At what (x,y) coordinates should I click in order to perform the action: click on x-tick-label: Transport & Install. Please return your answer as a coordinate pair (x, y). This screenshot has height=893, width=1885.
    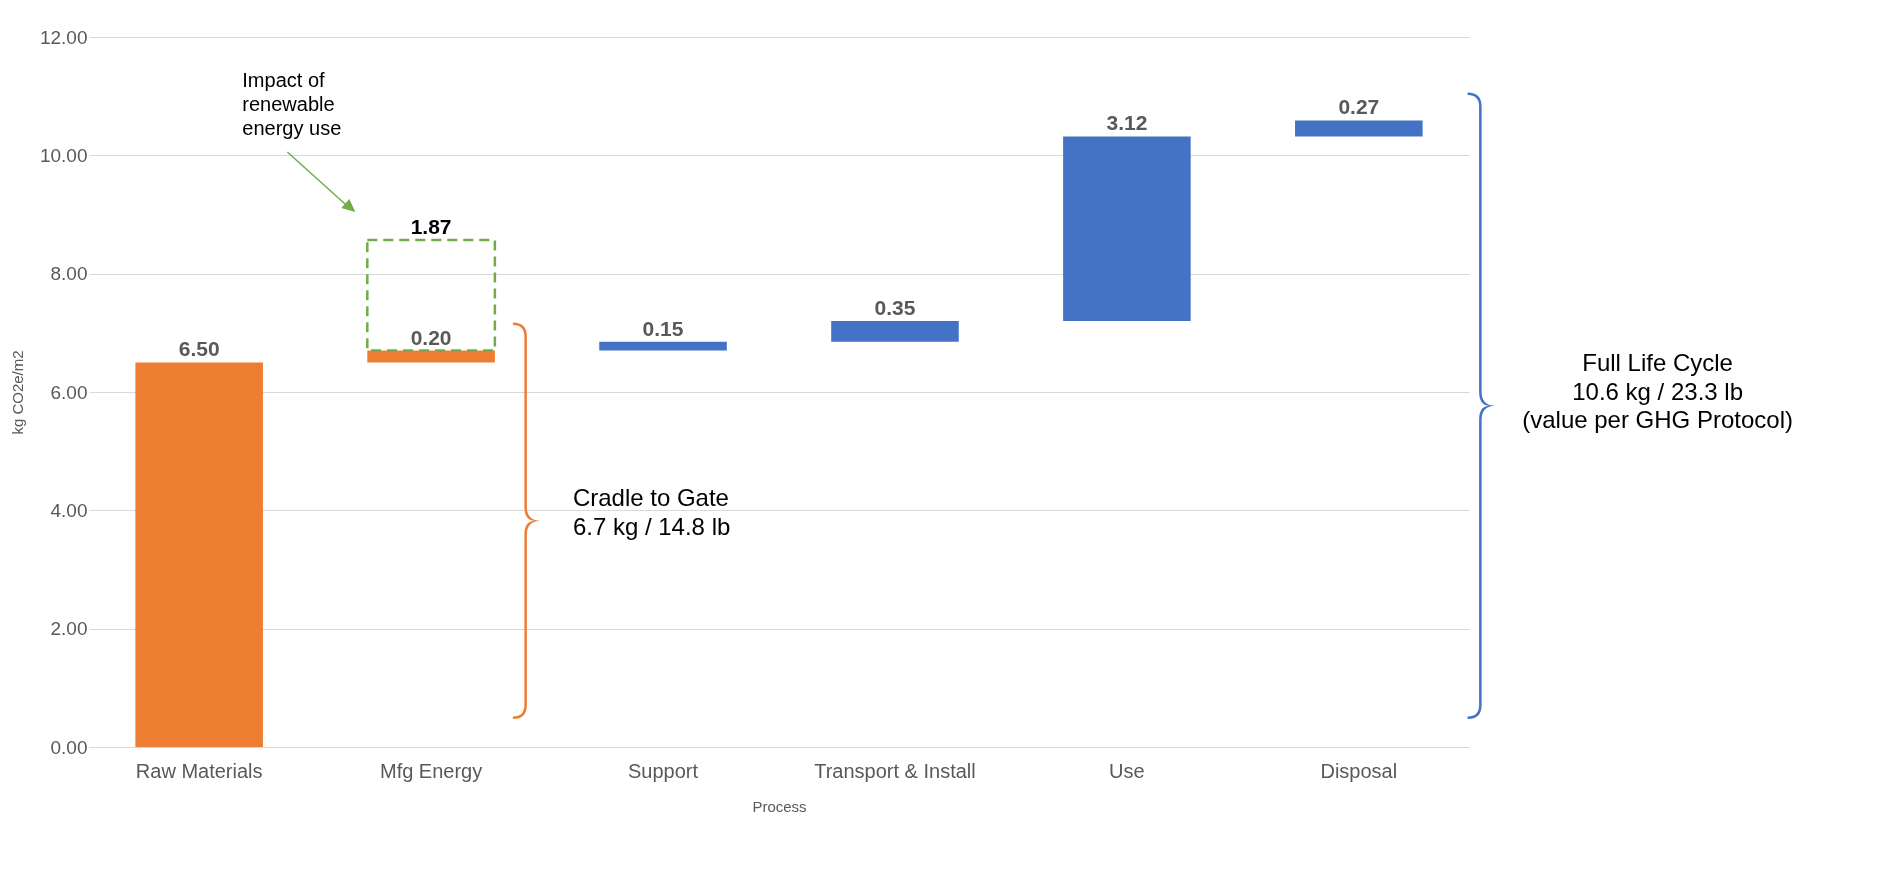
    Looking at the image, I should click on (895, 770).